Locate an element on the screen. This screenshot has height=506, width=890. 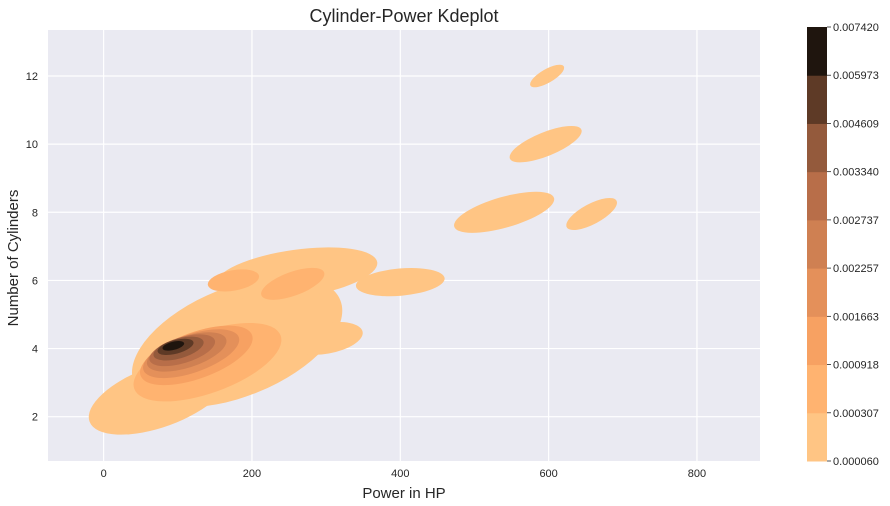
x-tick-label: 800 is located at coordinates (697, 474).